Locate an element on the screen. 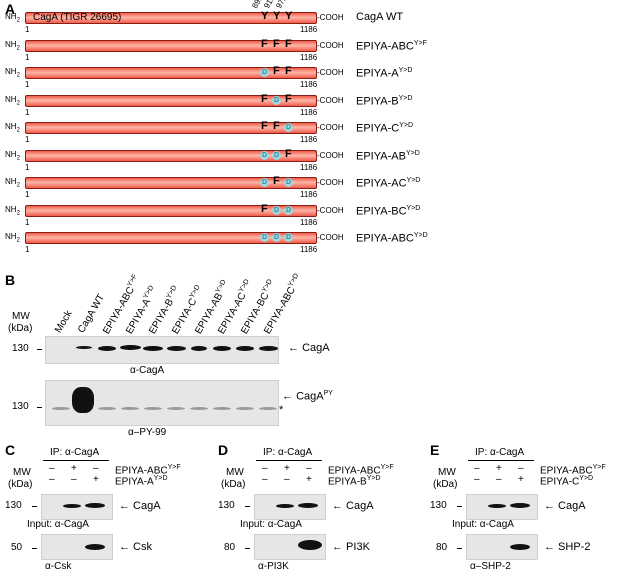 The width and height of the screenshot is (638, 575). blot-cagA-caption: α-CagA is located at coordinates (147, 370).